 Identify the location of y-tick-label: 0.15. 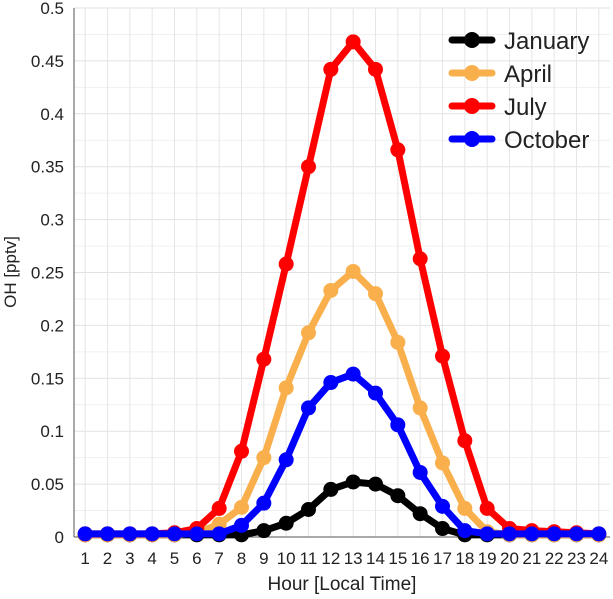
(47, 378).